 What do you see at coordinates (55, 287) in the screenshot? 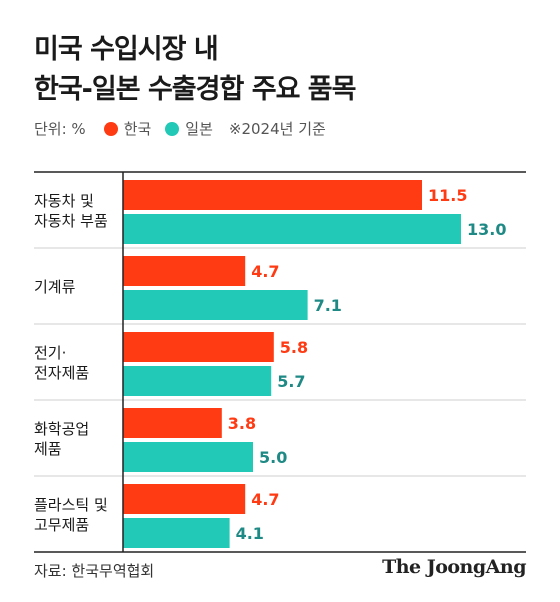
I see `category-label: 기계류` at bounding box center [55, 287].